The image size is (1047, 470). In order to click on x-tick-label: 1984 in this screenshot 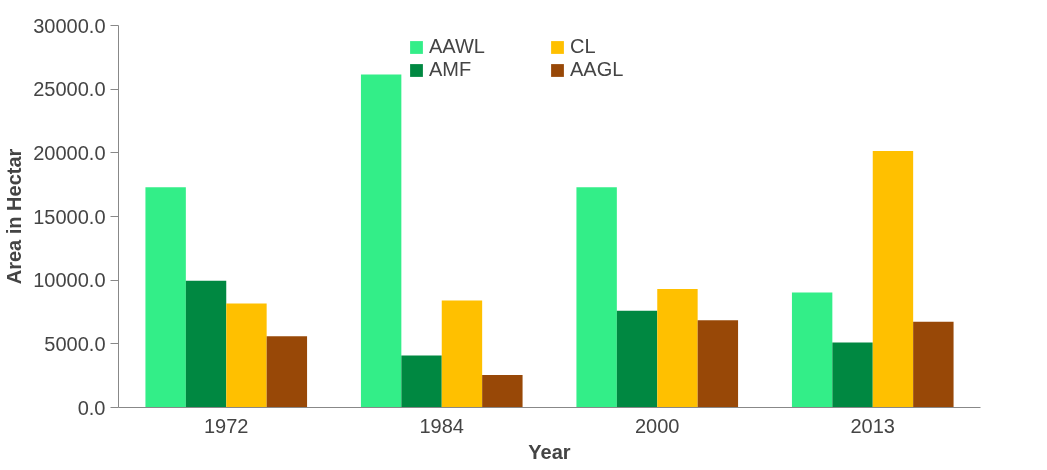, I will do `click(441, 425)`.